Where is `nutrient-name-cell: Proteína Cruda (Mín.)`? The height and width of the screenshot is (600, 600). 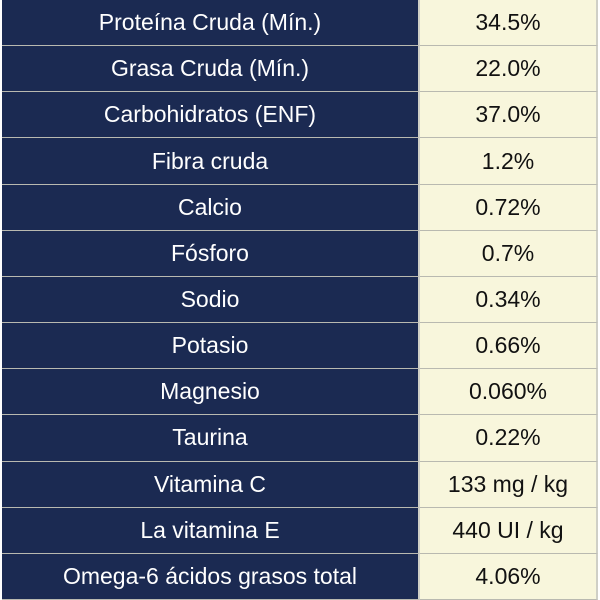 nutrient-name-cell: Proteína Cruda (Mín.) is located at coordinates (211, 23).